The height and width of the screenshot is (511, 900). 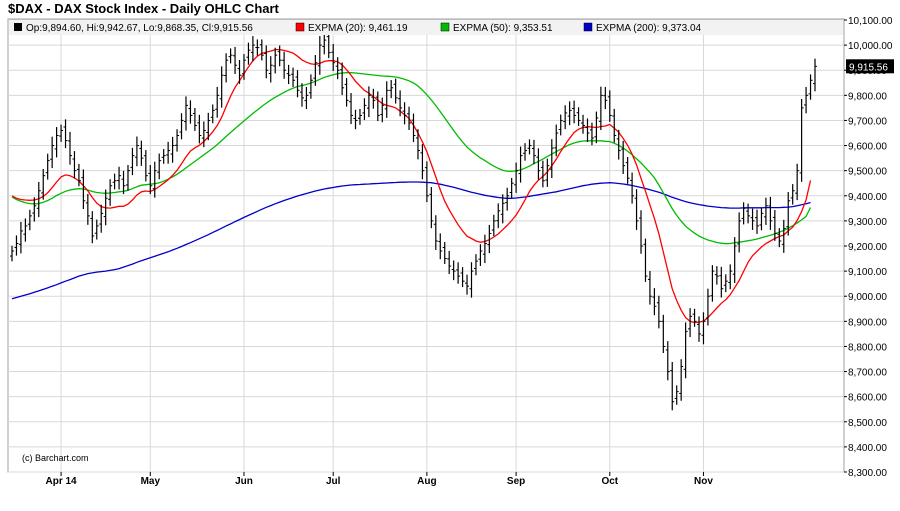 I want to click on x-axis: Apr 14 May Jun Jul Aug Sep Oct Nov, so click(x=379, y=479).